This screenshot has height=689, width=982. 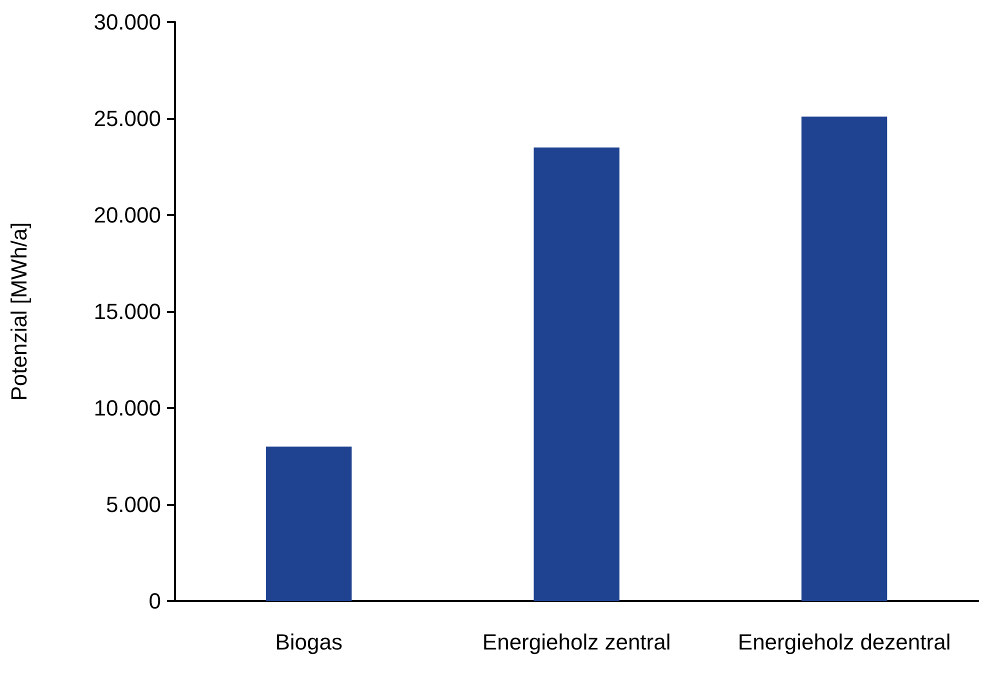 I want to click on y-tick-label: 15.000, so click(x=127, y=311).